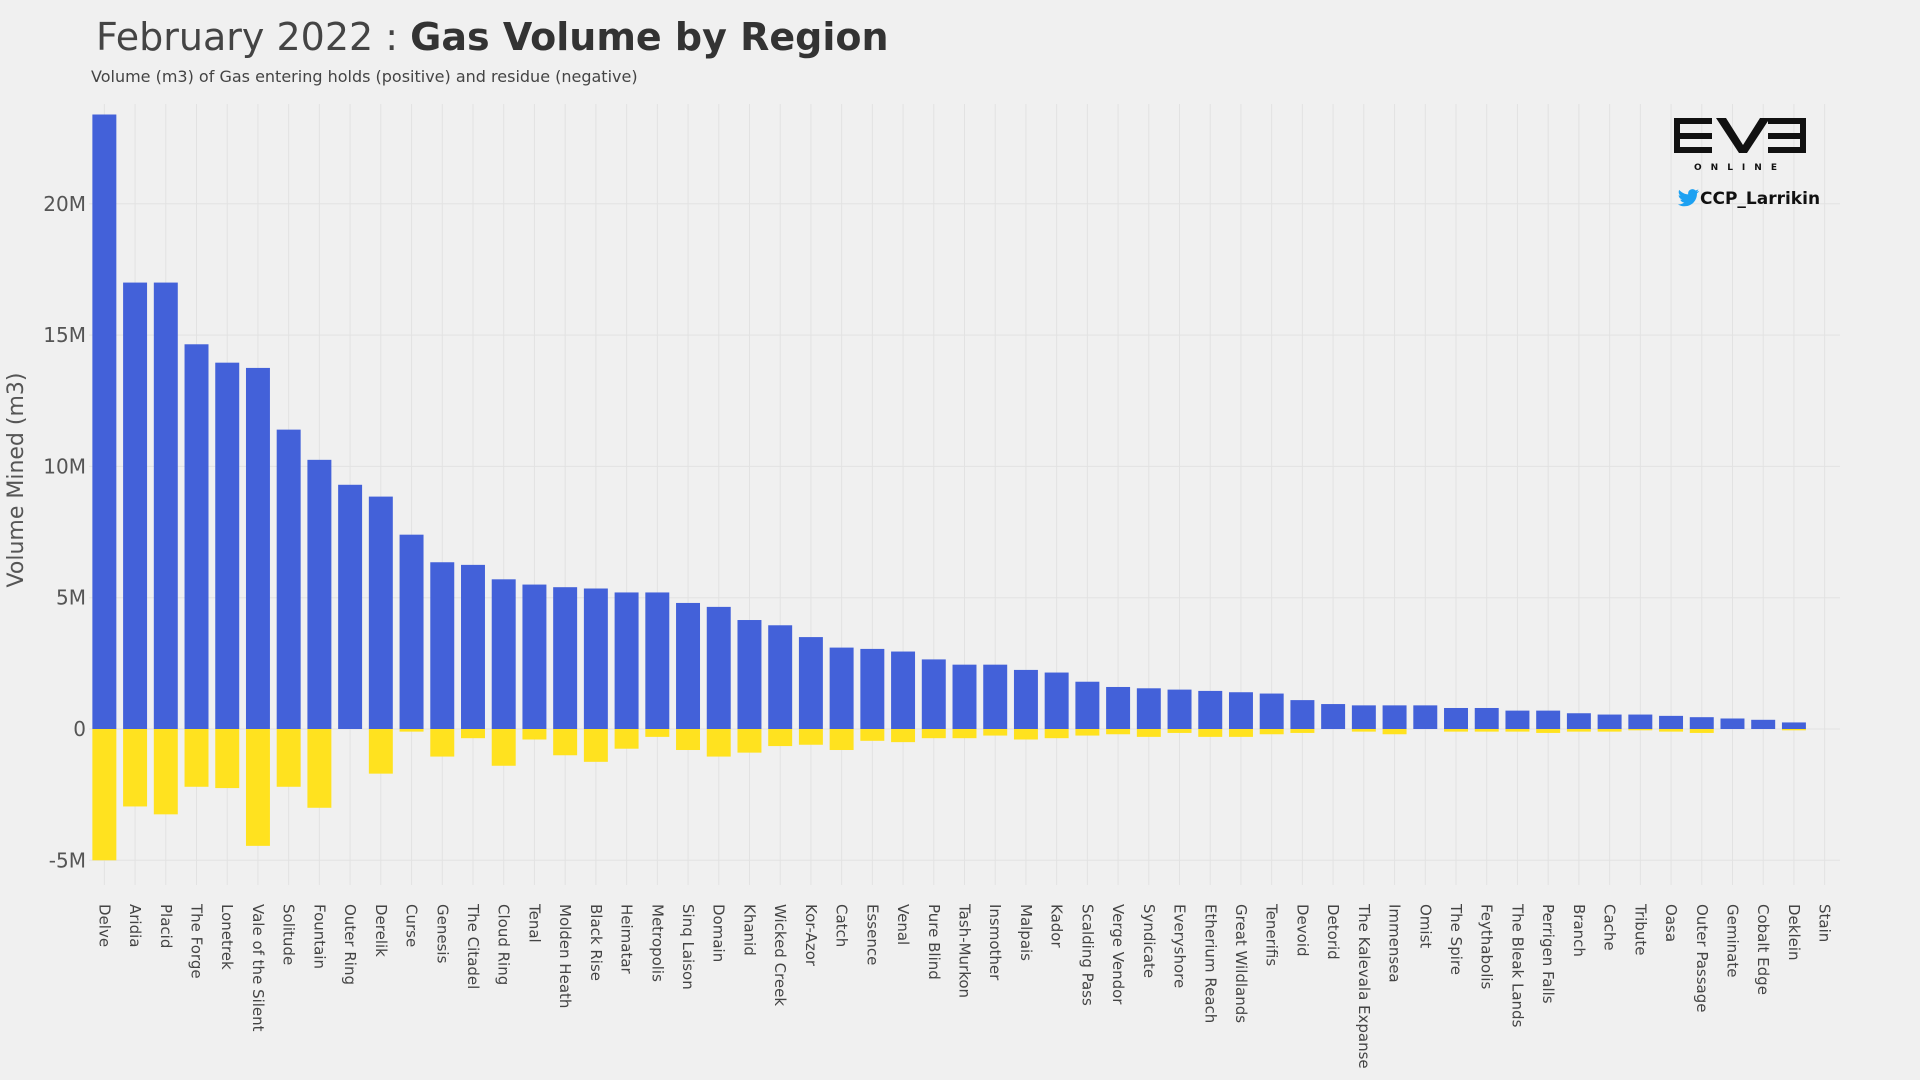 This screenshot has width=1920, height=1080. Describe the element at coordinates (381, 930) in the screenshot. I see `x-tick-label: Derelik` at that location.